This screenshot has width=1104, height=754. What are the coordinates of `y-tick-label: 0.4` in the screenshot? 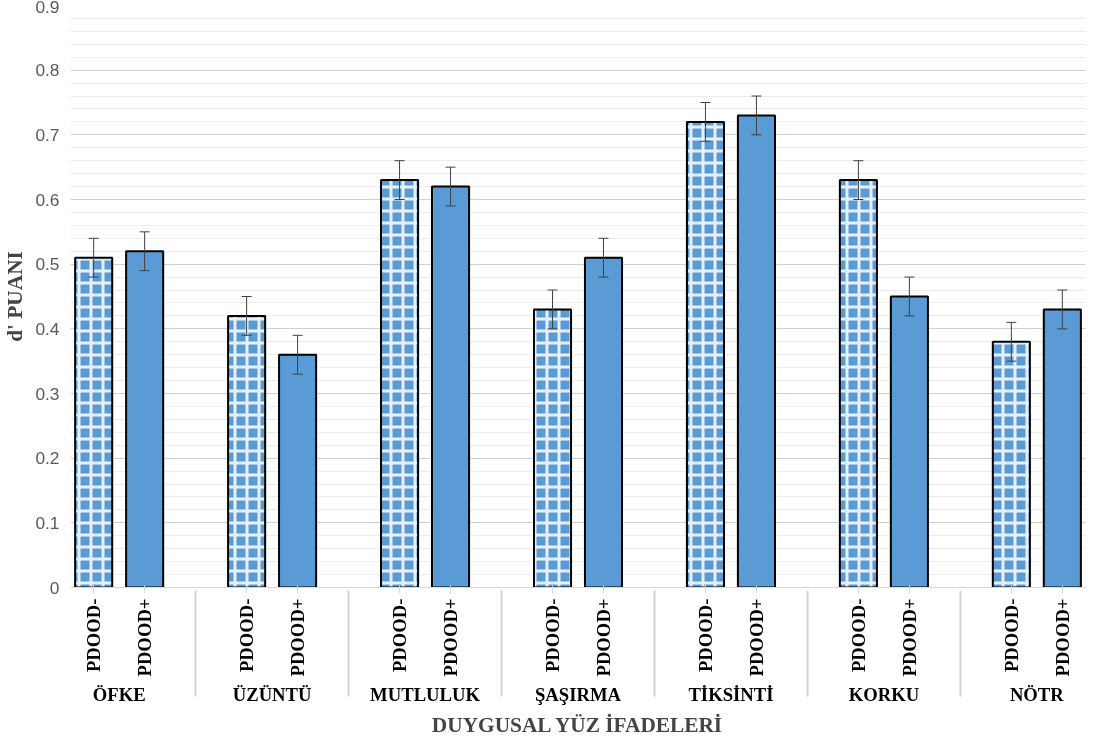 It's located at (47, 328).